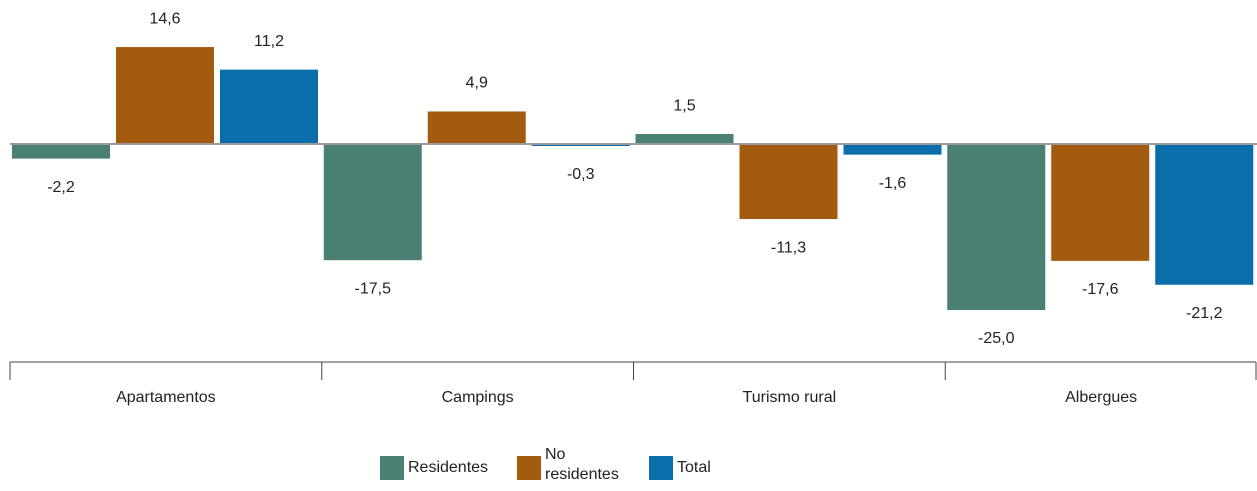  What do you see at coordinates (893, 183) in the screenshot?
I see `value-label: -1,6` at bounding box center [893, 183].